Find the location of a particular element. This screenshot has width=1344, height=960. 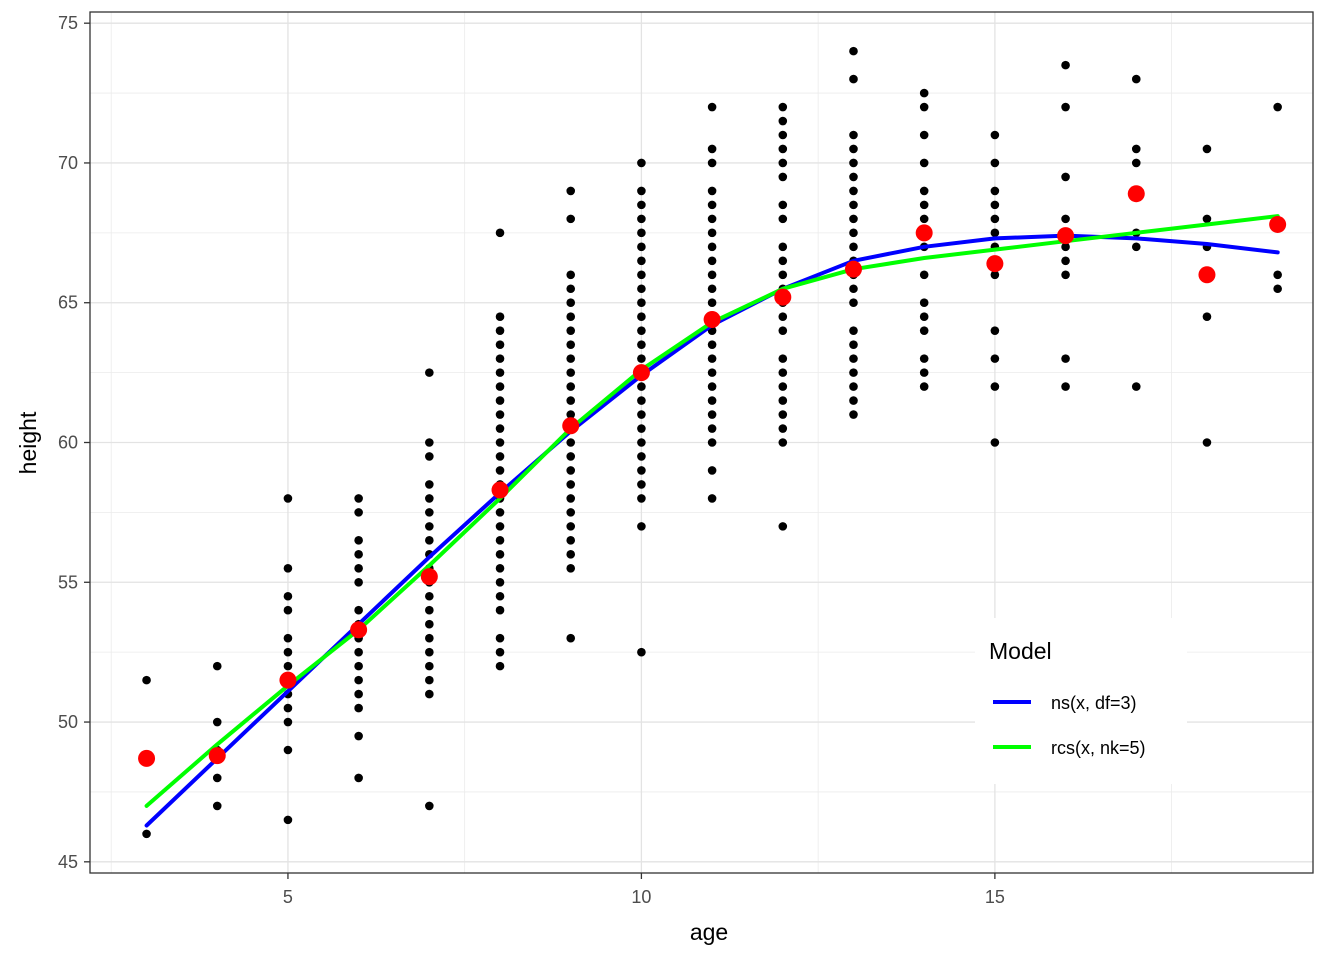

y-tick-label: 70 is located at coordinates (68, 163).